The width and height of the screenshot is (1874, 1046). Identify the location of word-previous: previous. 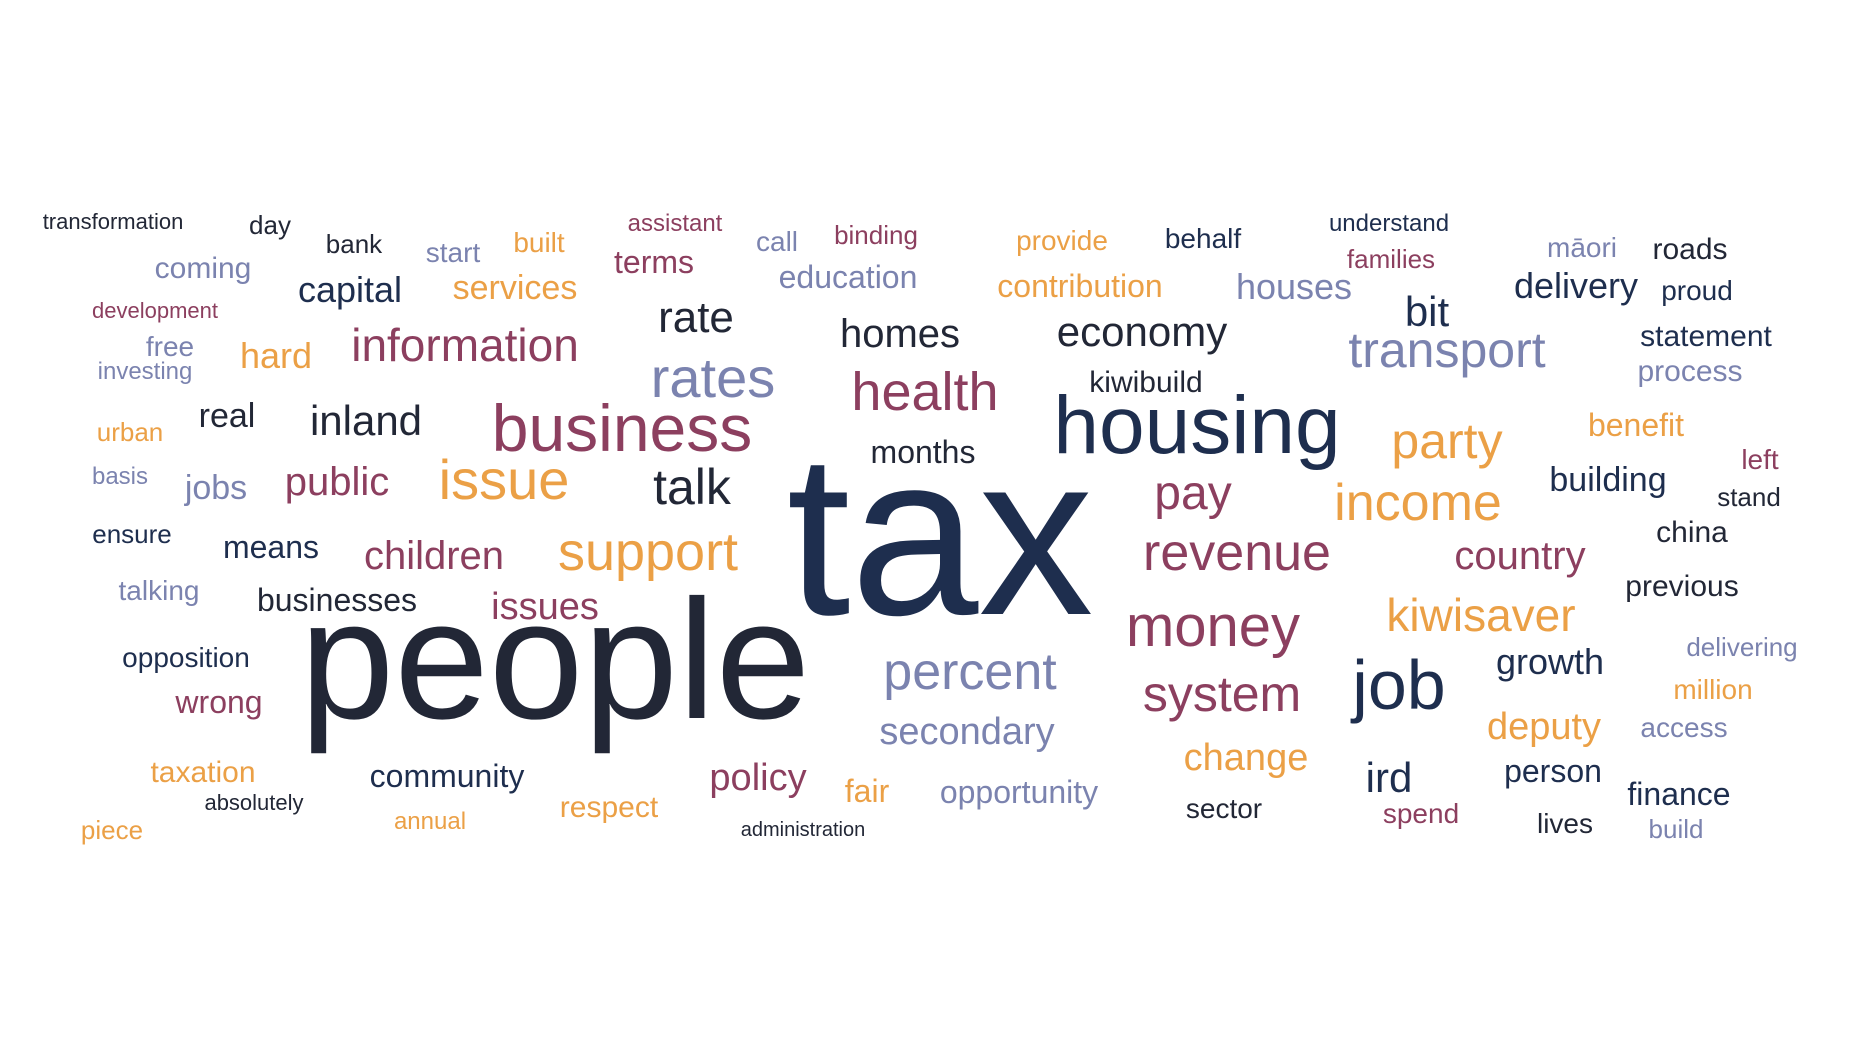
(1682, 586).